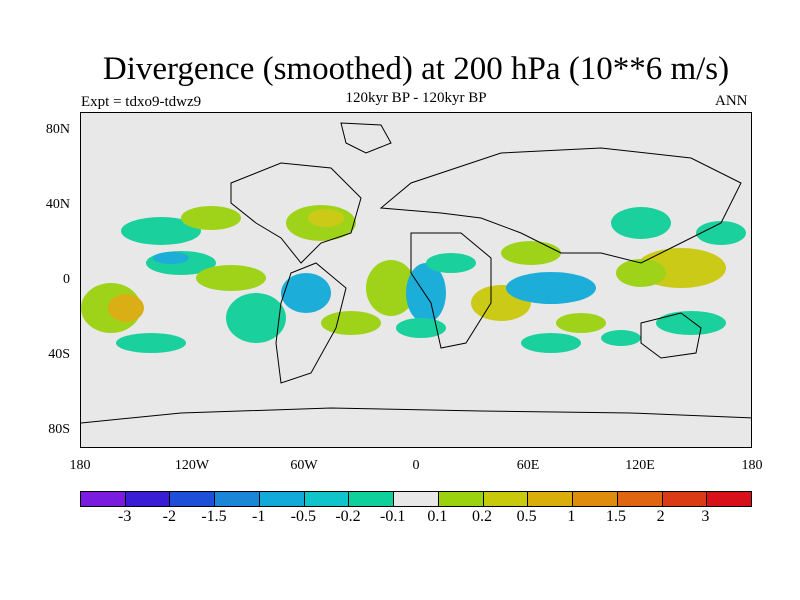  I want to click on x-tick-label: 0, so click(416, 465).